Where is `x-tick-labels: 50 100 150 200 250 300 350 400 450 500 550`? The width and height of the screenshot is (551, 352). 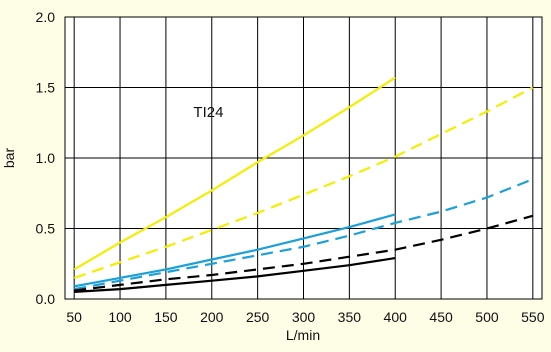 x-tick-labels: 50 100 150 200 250 300 350 400 450 500 550 is located at coordinates (305, 317).